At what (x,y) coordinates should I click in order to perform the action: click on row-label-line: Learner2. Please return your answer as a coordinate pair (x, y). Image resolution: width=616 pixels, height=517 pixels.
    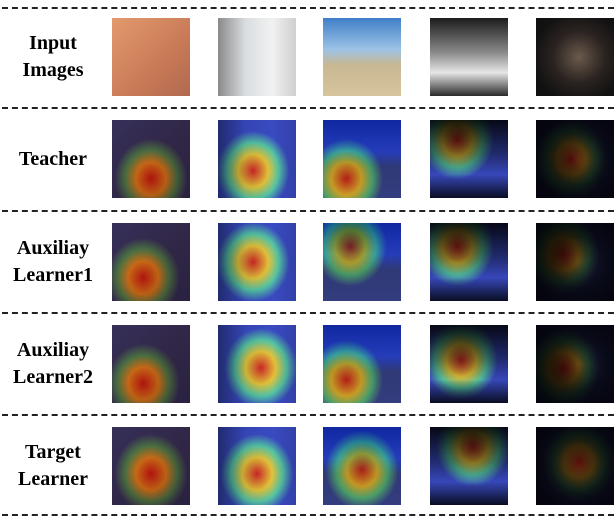
    Looking at the image, I should click on (53, 377).